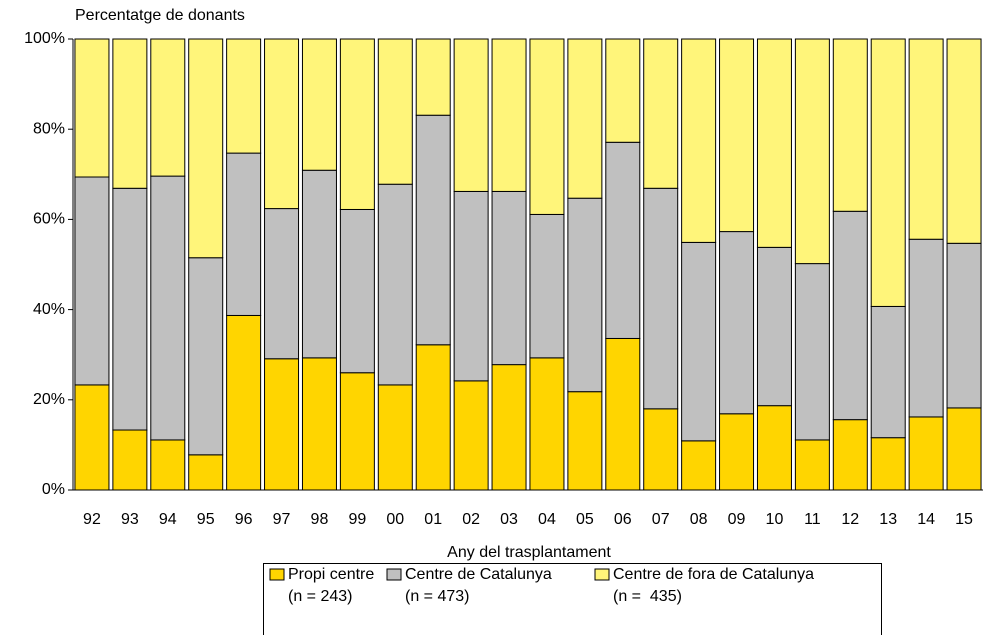 The height and width of the screenshot is (635, 983). Describe the element at coordinates (168, 519) in the screenshot. I see `x-tick-label: 94` at that location.